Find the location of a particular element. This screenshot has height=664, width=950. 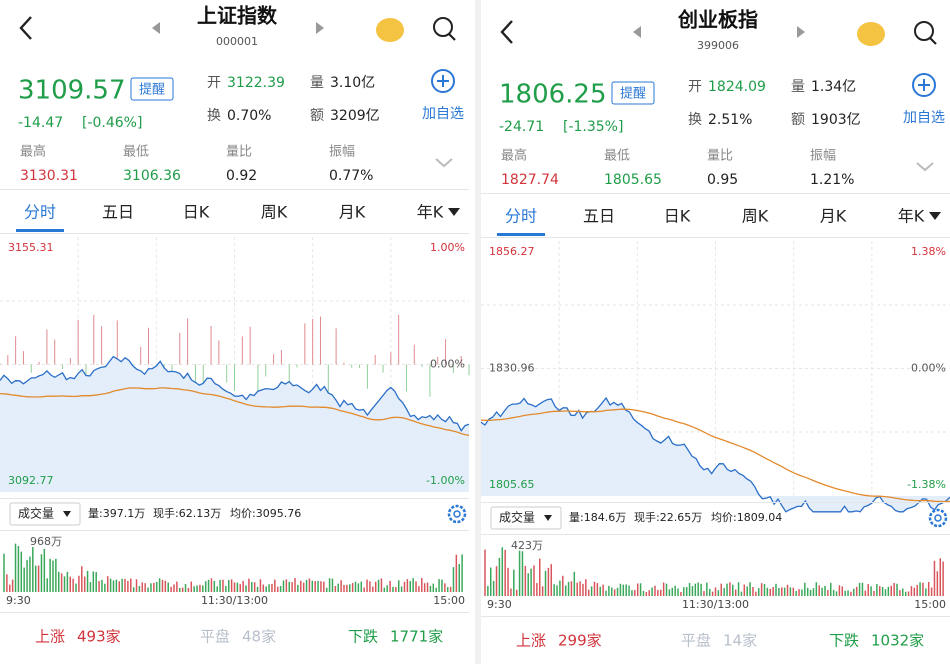

breadth-label: 下跌 is located at coordinates (363, 637).